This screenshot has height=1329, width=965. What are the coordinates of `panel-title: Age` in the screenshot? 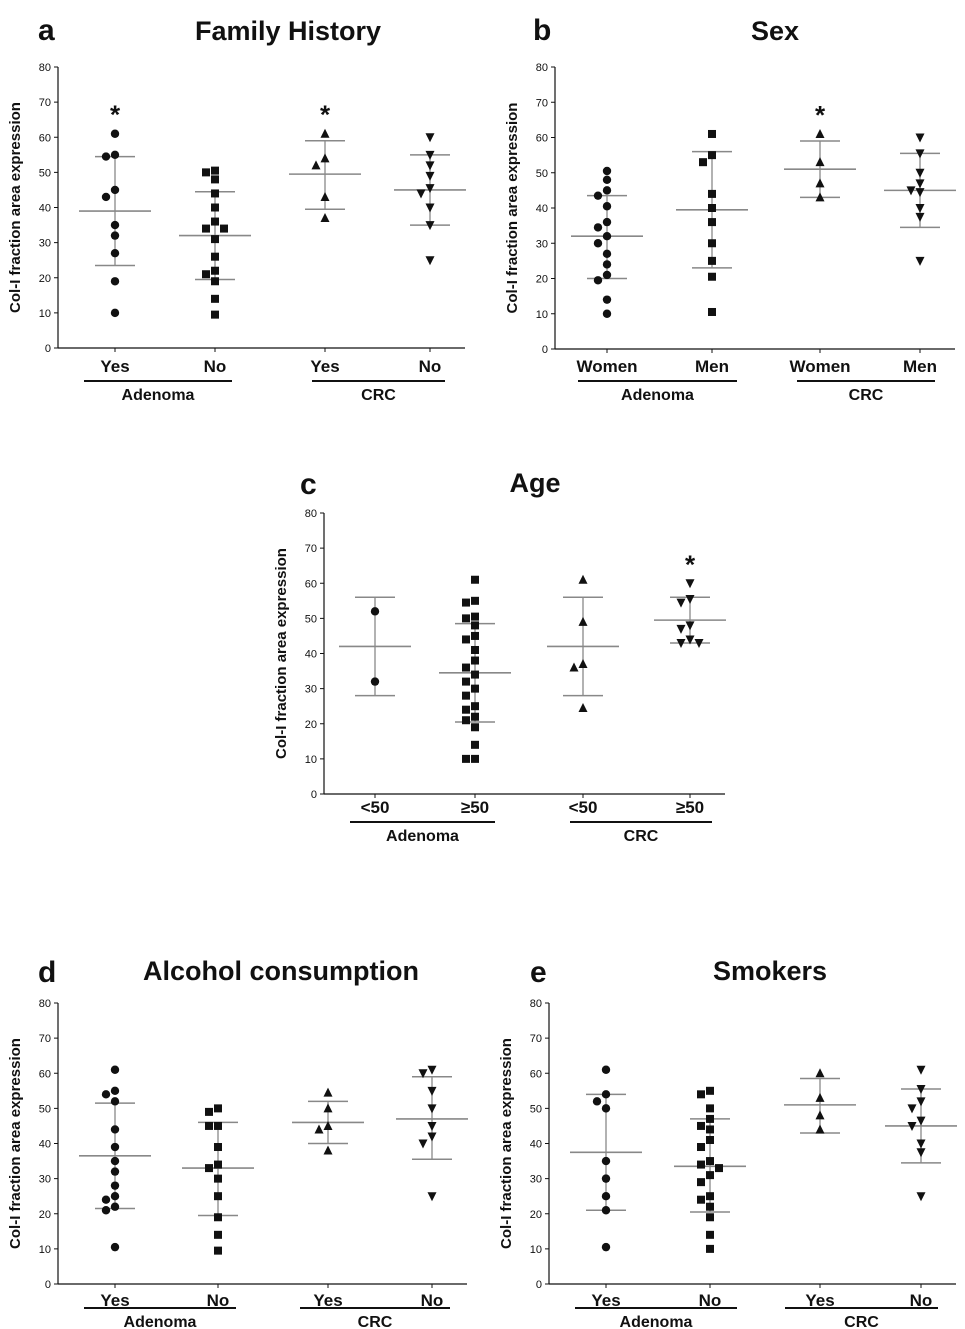 It's located at (534, 483).